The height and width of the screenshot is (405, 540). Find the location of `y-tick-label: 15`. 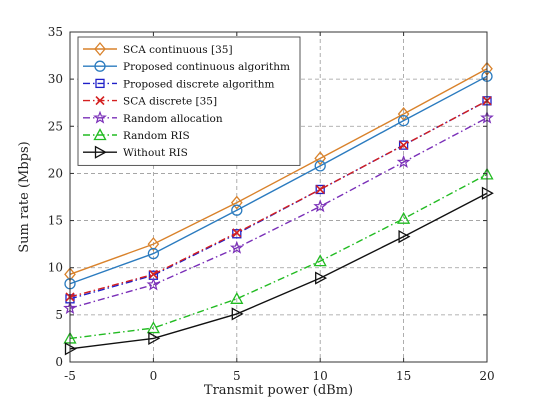

y-tick-label: 15 is located at coordinates (55, 221).